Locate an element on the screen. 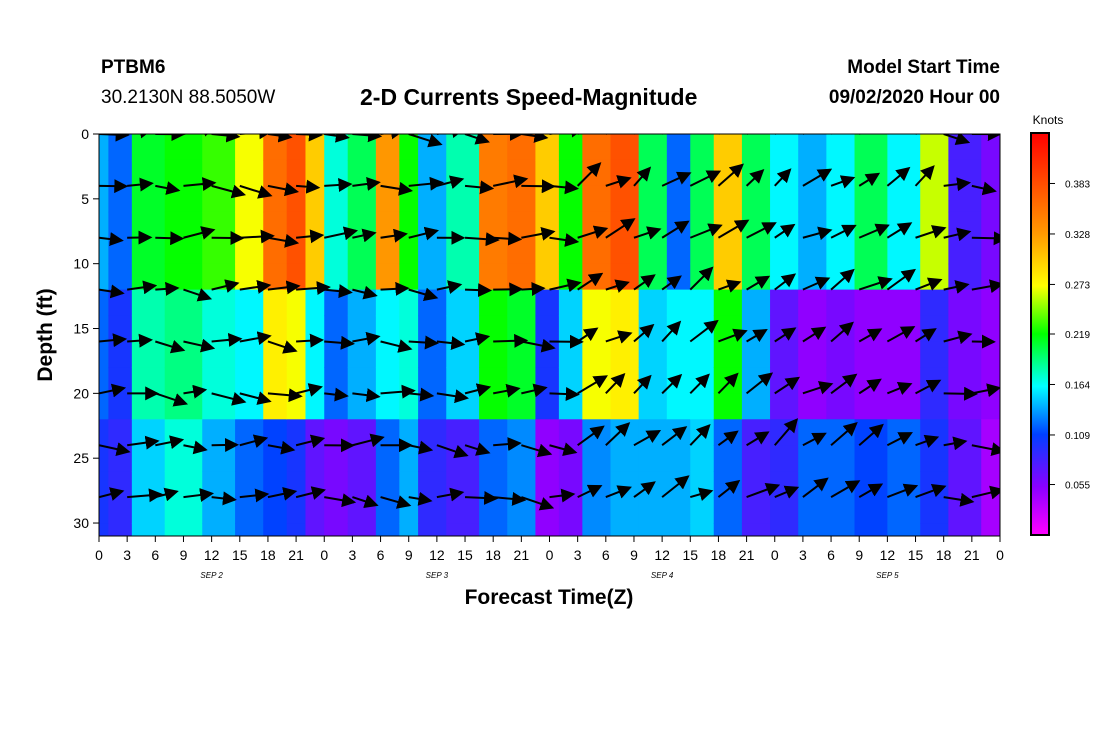 The height and width of the screenshot is (750, 1100). y-tick-label: 0 is located at coordinates (85, 134).